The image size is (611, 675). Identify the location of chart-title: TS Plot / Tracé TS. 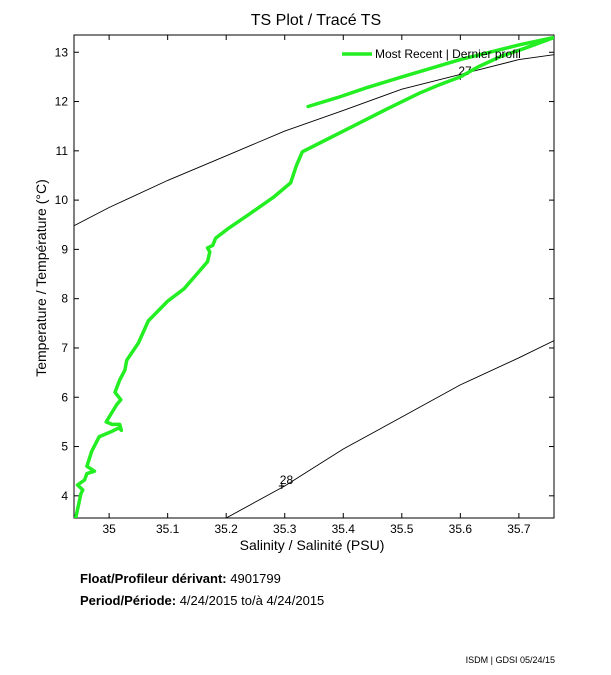
(316, 20).